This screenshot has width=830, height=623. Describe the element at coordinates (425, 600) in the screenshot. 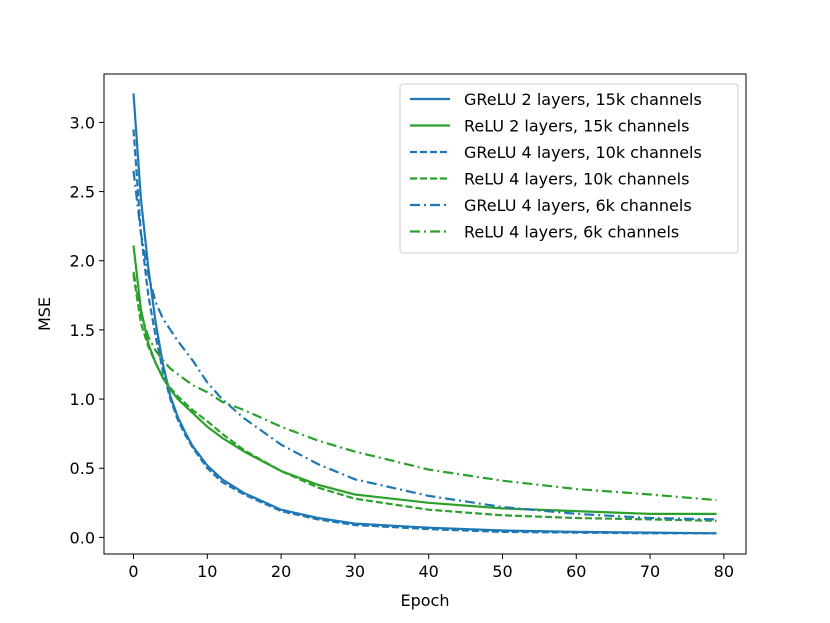

I see `x-axis-label: Epoch` at that location.